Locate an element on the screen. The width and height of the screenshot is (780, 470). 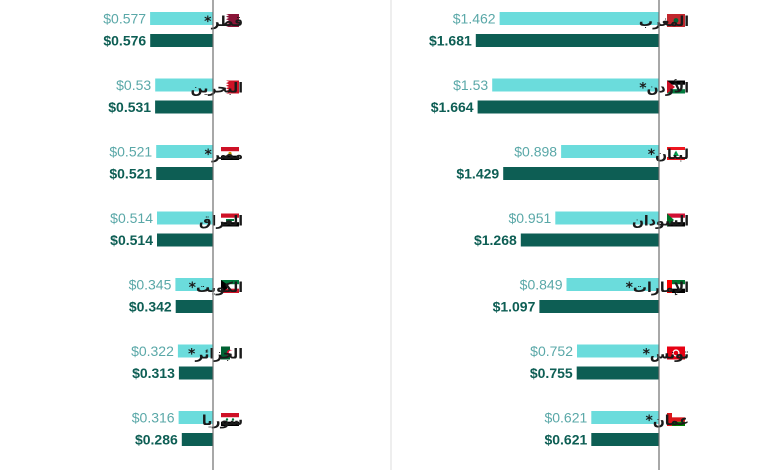
sudan-flag-icon is located at coordinates (676, 220).